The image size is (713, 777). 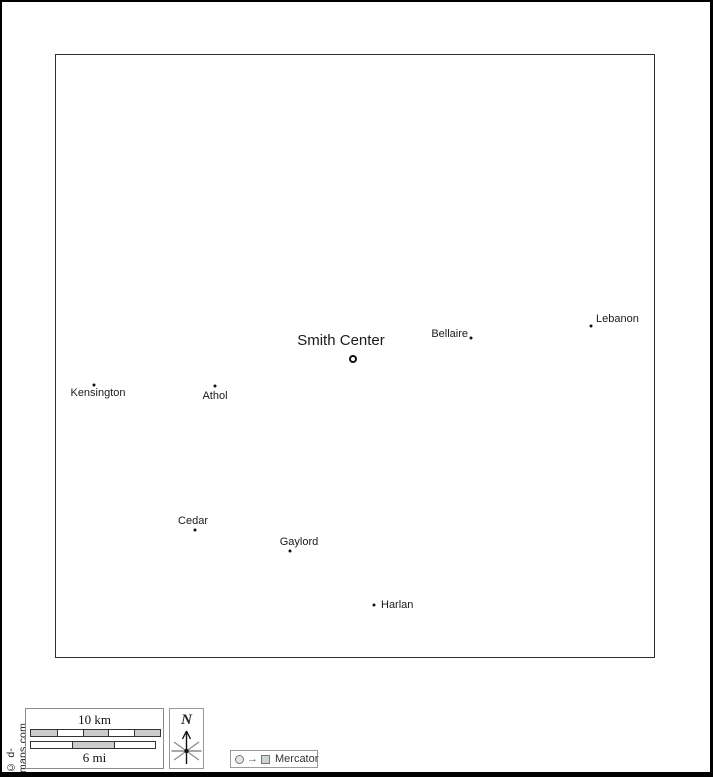 What do you see at coordinates (299, 542) in the screenshot?
I see `town-label: Gaylord` at bounding box center [299, 542].